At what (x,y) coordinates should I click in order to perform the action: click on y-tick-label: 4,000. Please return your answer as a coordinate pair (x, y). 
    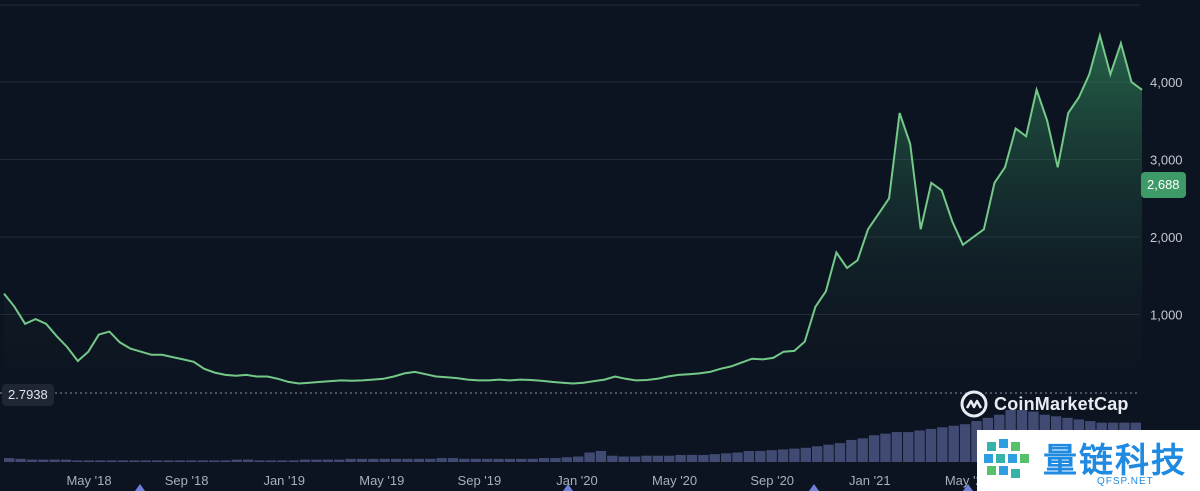
    Looking at the image, I should click on (1166, 82).